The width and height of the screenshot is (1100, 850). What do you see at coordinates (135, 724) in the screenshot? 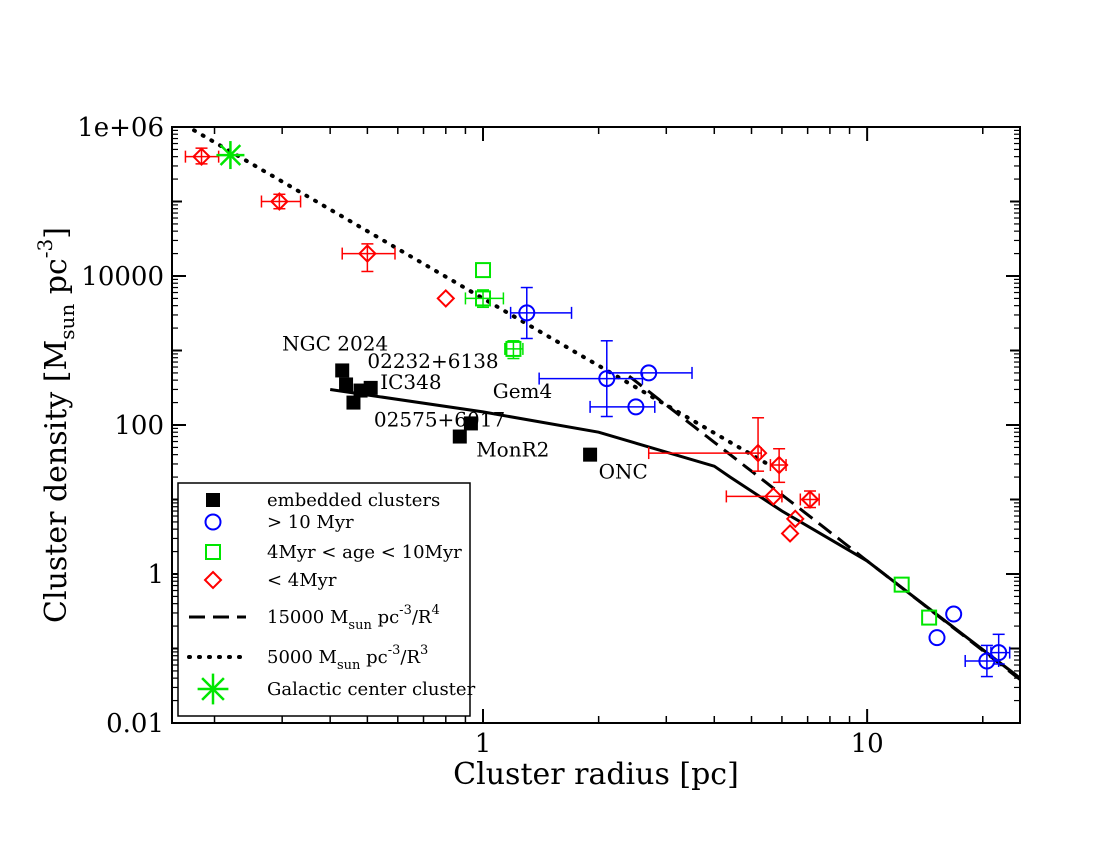
I see `y-tick-label: 0.01` at bounding box center [135, 724].